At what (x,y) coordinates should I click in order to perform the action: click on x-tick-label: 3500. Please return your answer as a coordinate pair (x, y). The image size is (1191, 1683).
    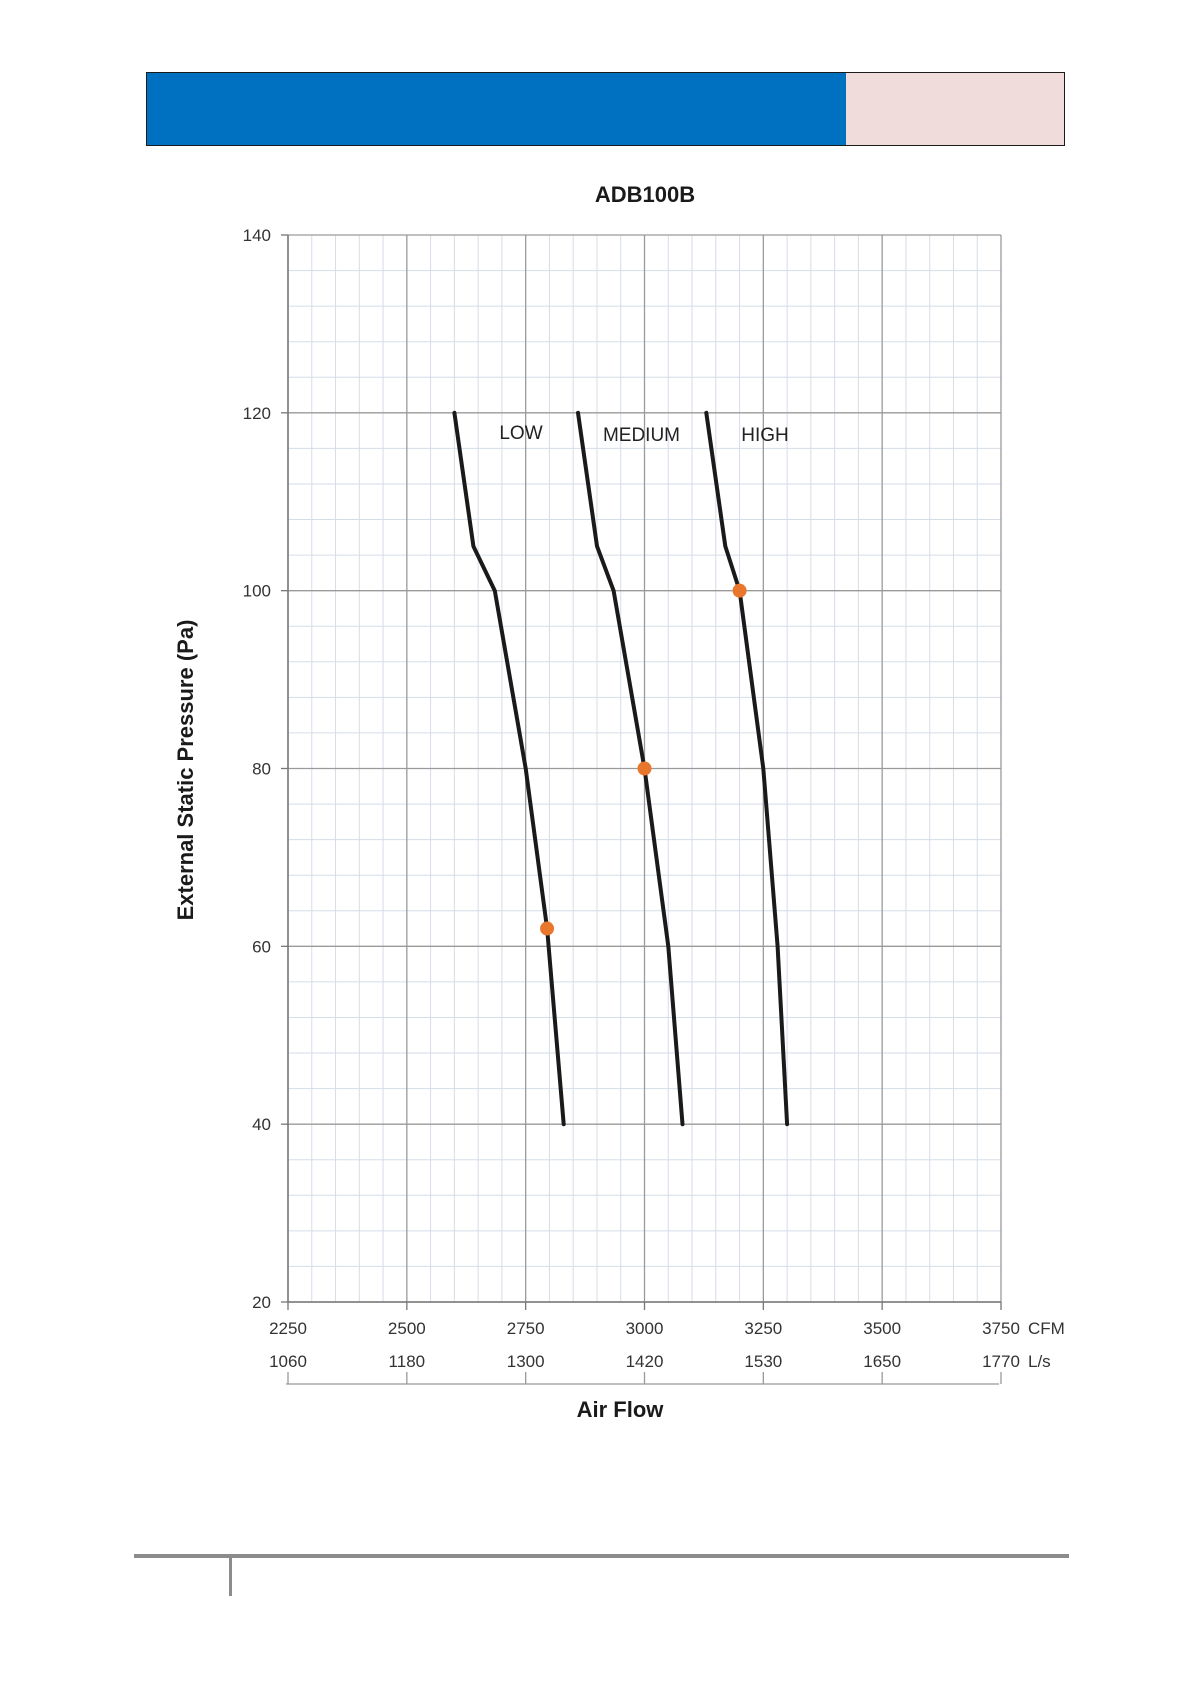
    Looking at the image, I should click on (882, 1328).